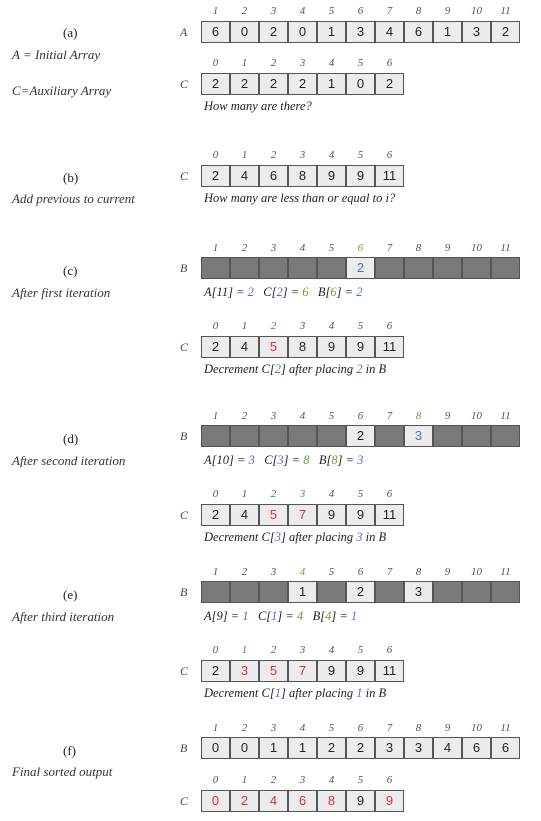  I want to click on note-fragment: 4, so click(328, 616).